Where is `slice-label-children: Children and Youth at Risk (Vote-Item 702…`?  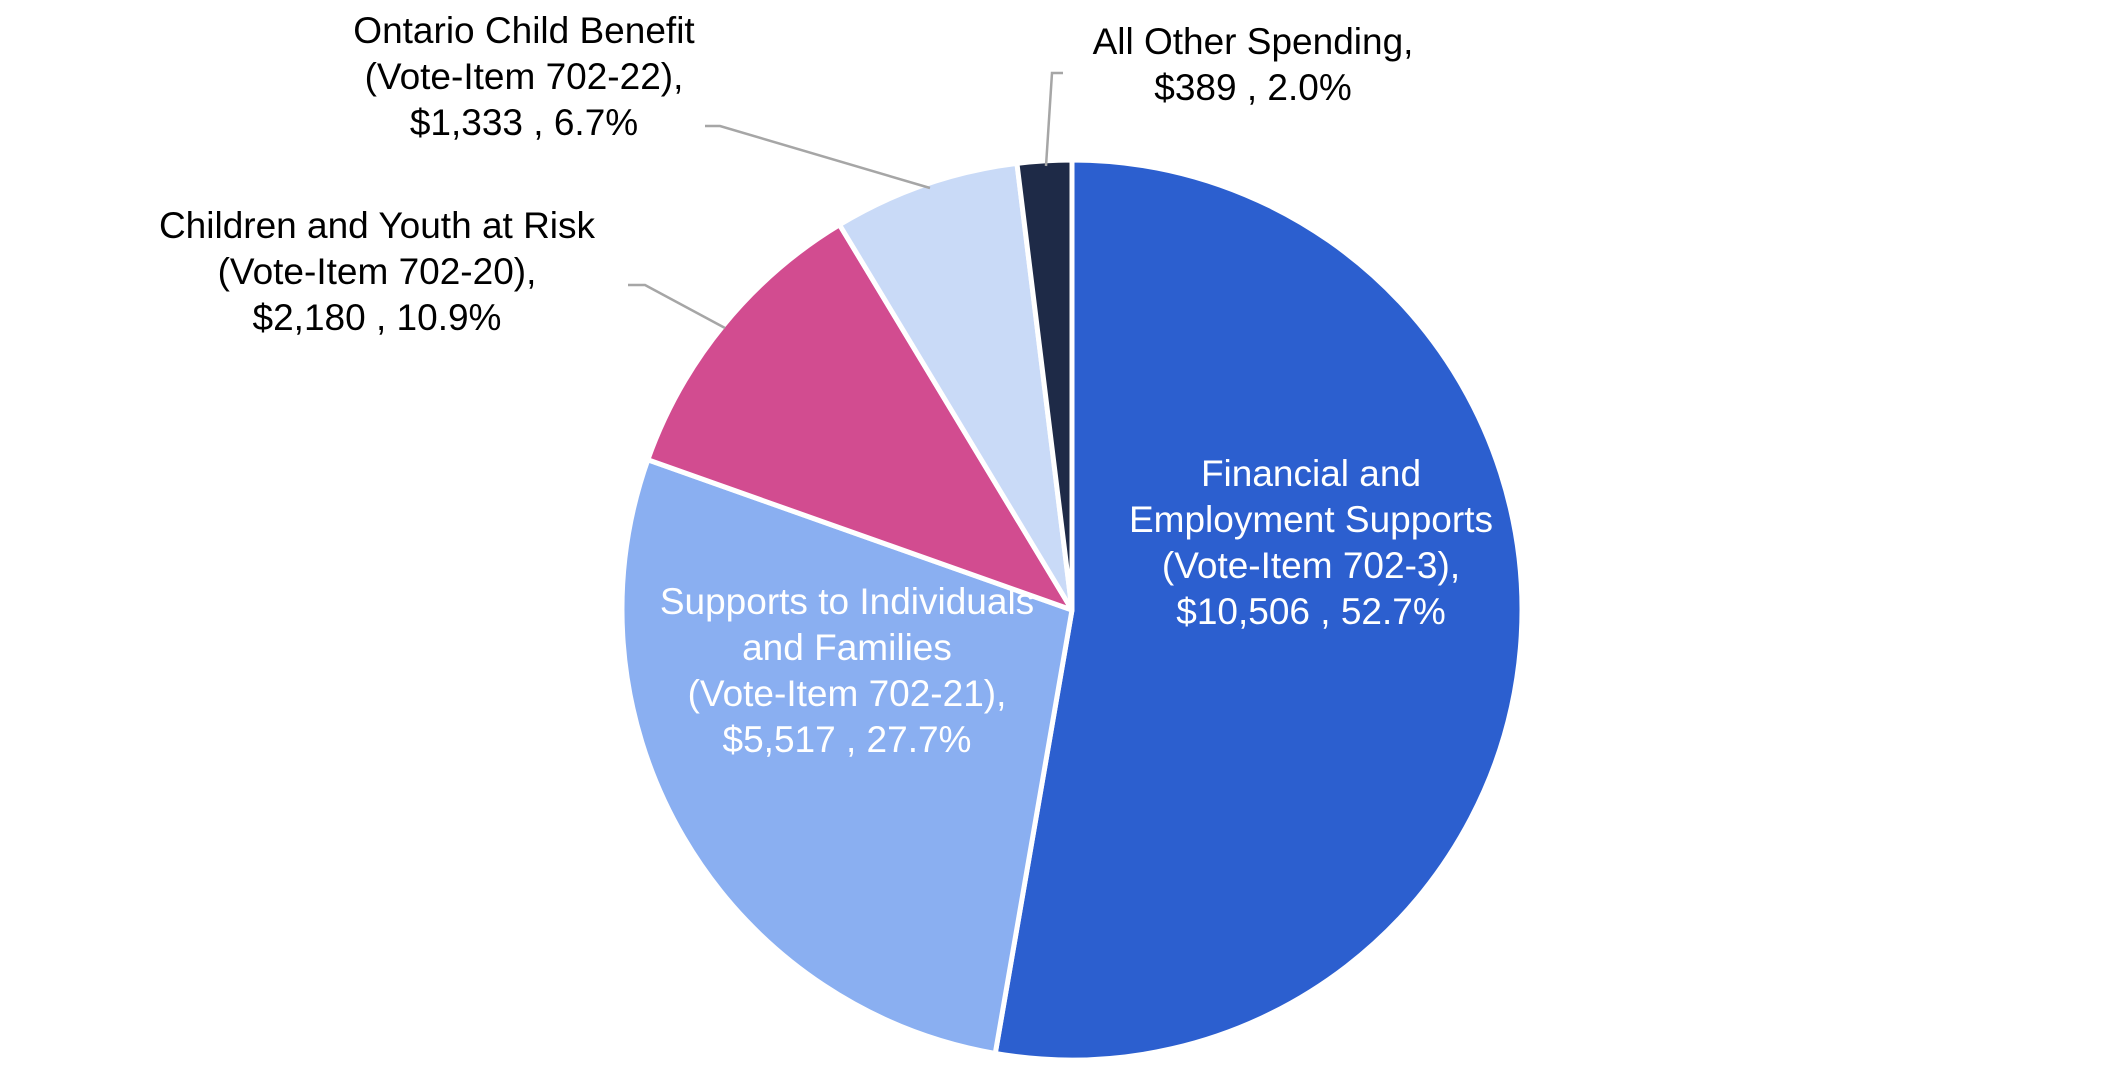 slice-label-children: Children and Youth at Risk (Vote-Item 702… is located at coordinates (377, 271).